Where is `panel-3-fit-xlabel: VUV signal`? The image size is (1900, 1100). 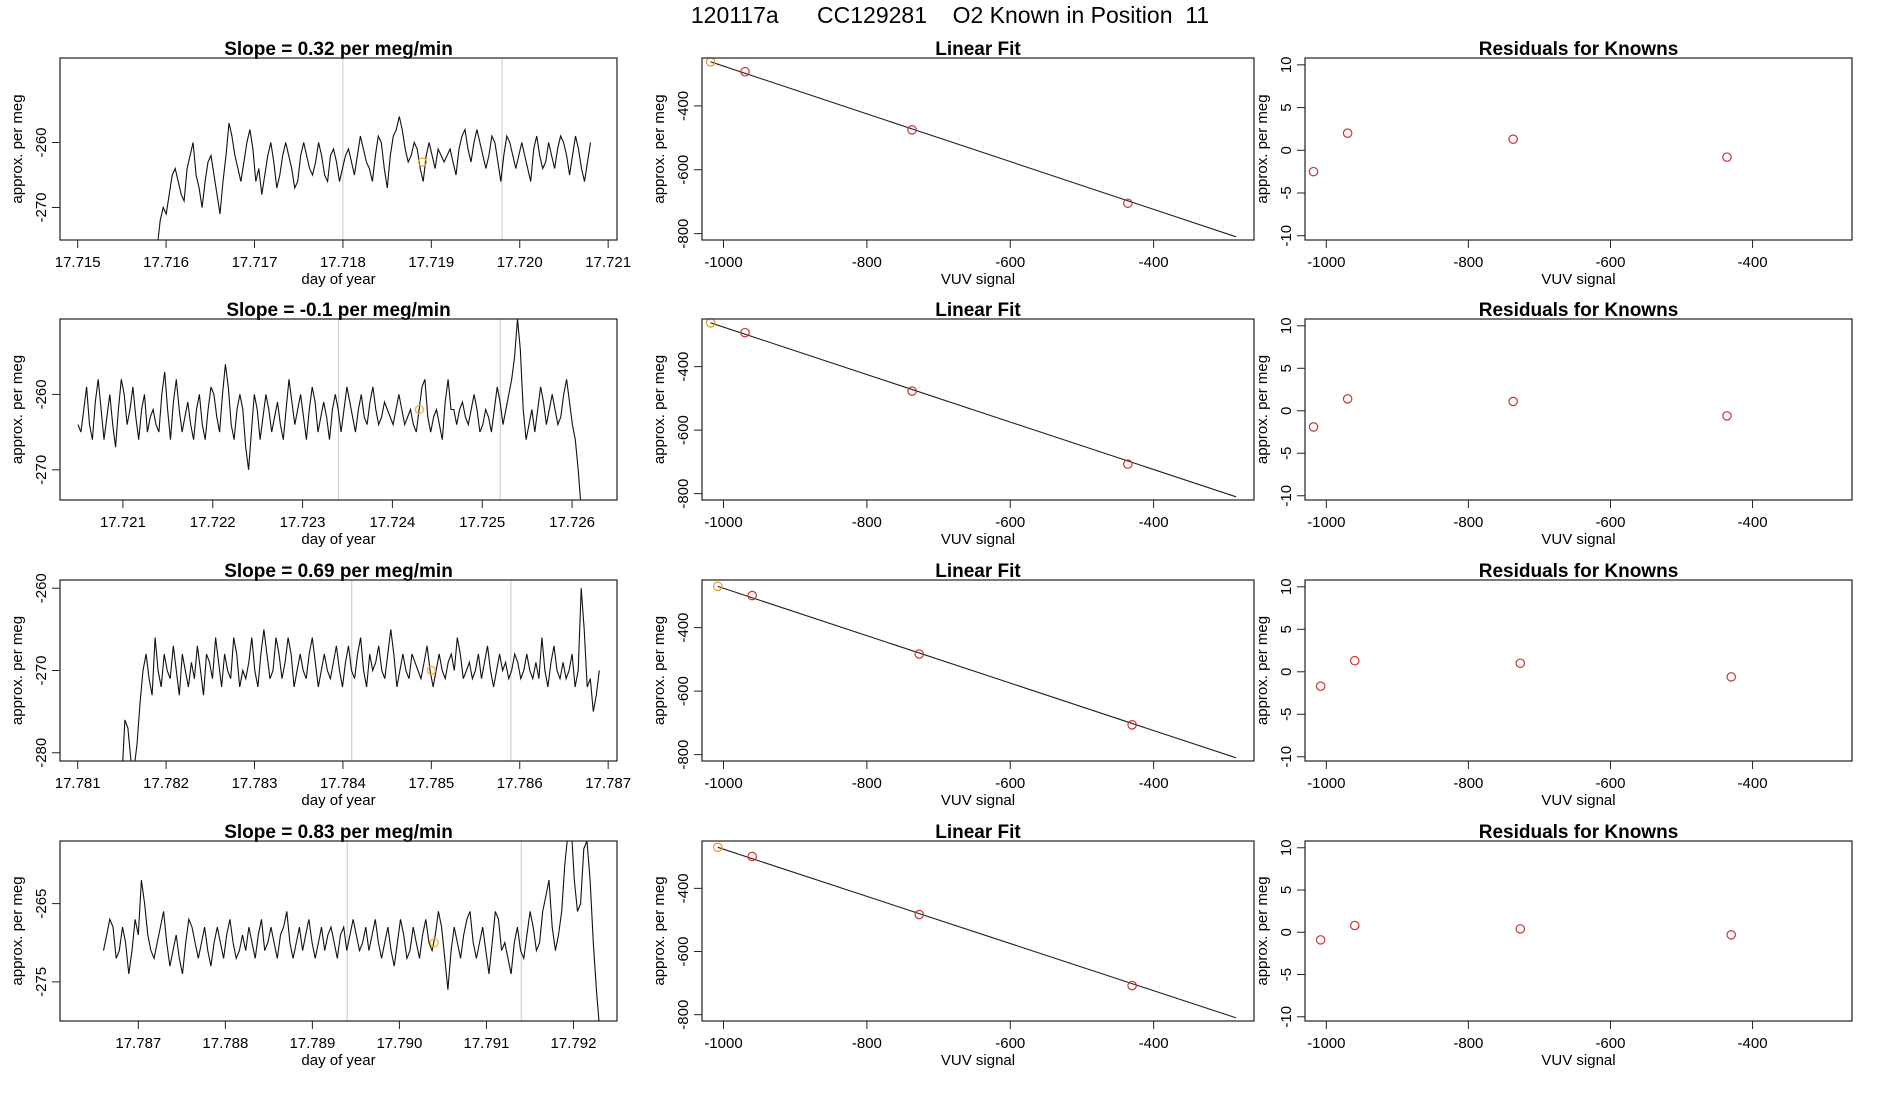
panel-3-fit-xlabel: VUV signal is located at coordinates (978, 800).